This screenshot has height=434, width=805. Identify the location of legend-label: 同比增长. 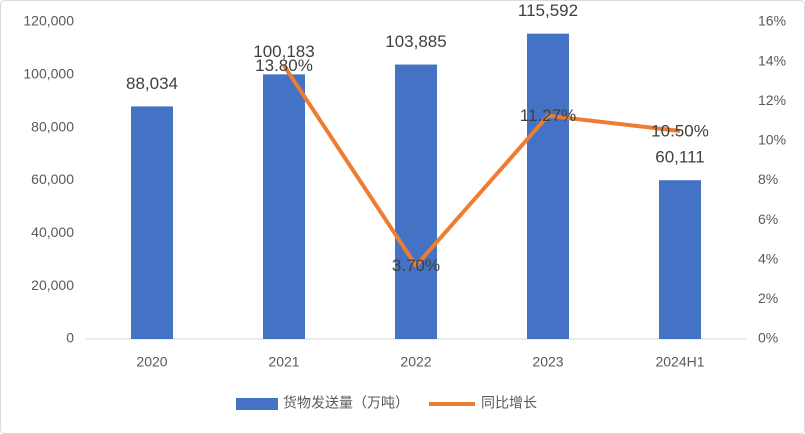
(509, 403).